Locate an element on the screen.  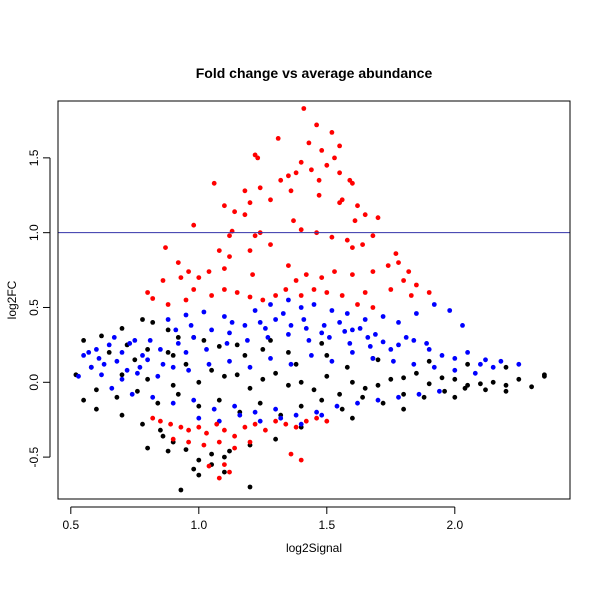
y-tick-label: 1.5 is located at coordinates (34, 157).